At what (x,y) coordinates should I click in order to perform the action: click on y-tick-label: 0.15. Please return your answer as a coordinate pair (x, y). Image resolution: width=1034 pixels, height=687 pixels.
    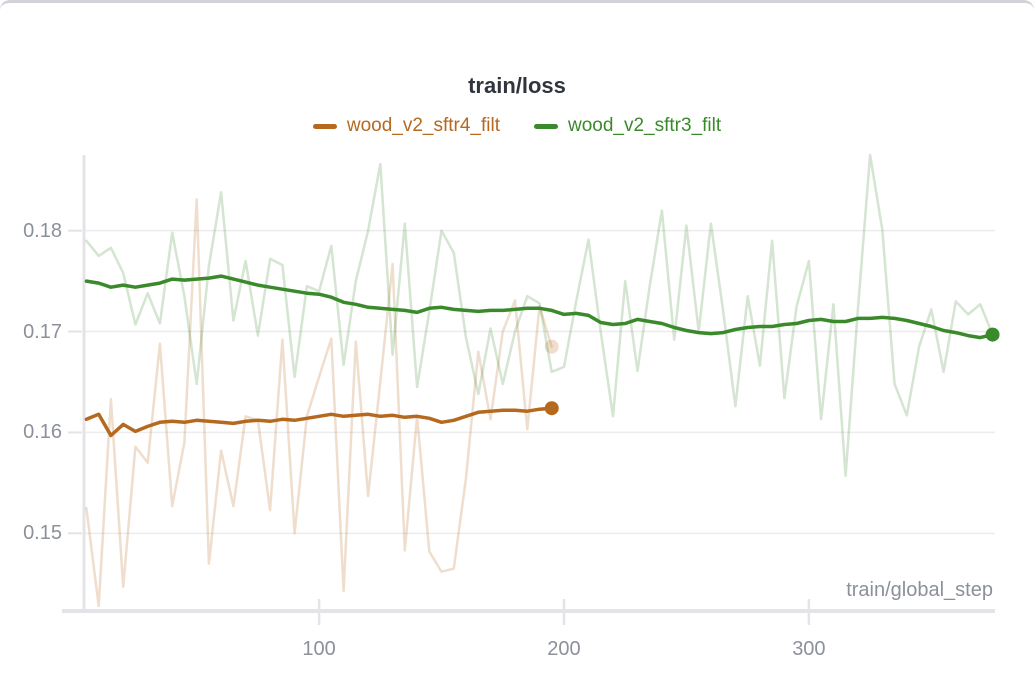
    Looking at the image, I should click on (42, 533).